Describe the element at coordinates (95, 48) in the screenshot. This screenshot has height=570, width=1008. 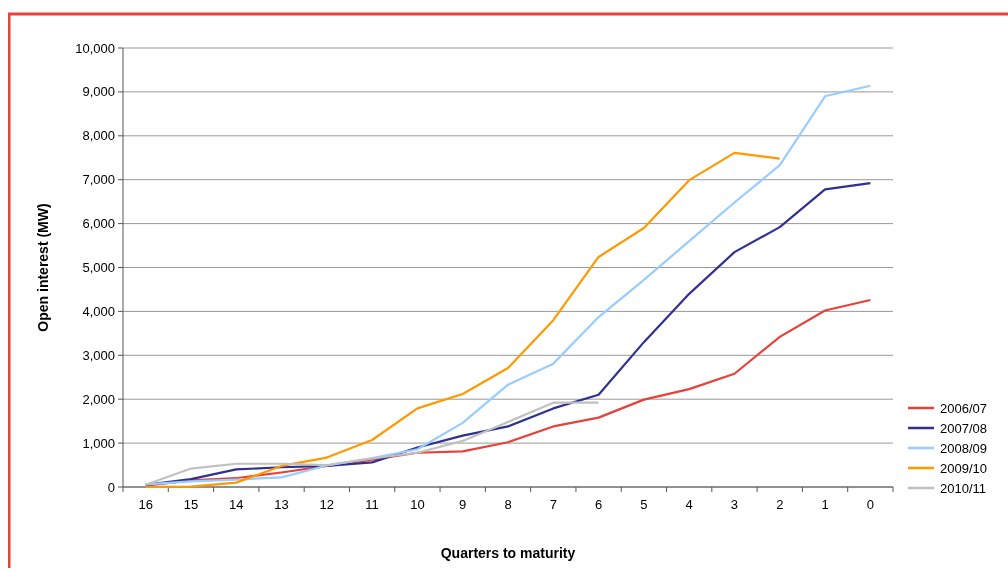
I see `y-tick-label: 10,000` at that location.